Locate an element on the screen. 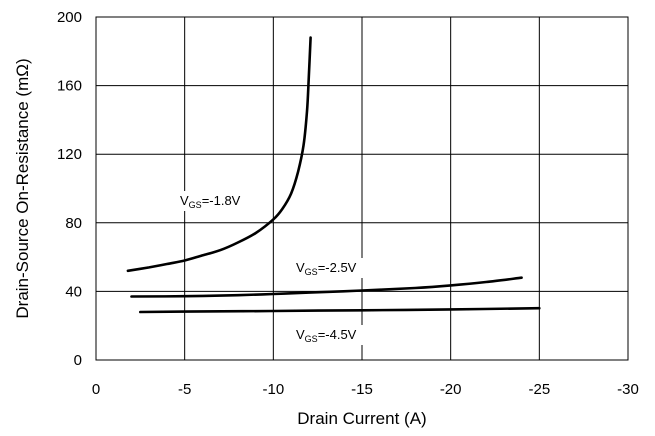  x-tick-label: -15 is located at coordinates (362, 389).